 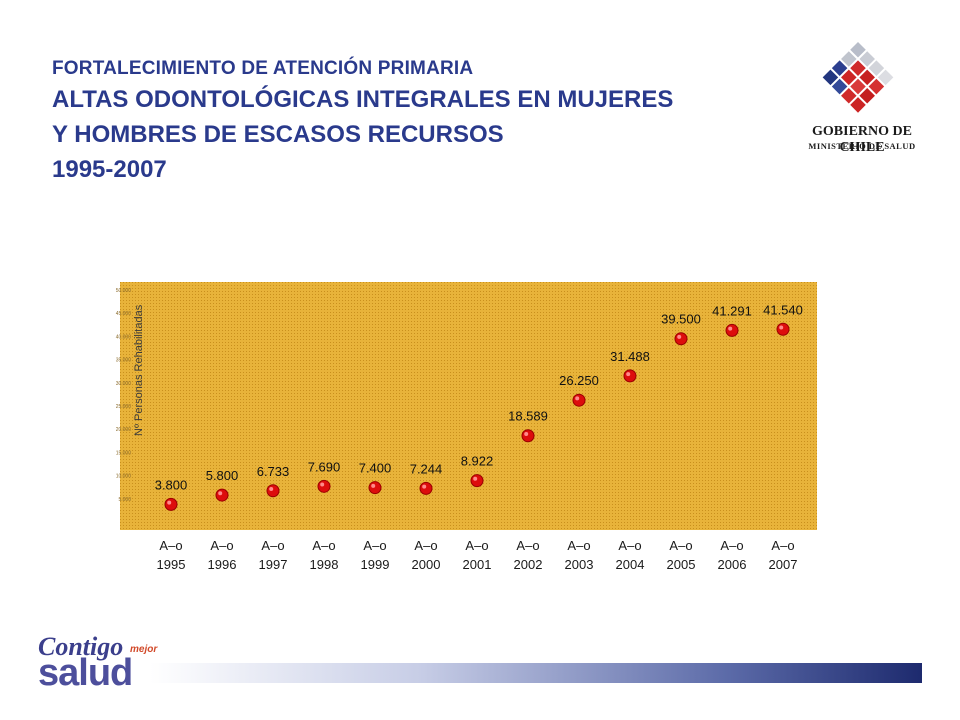 I want to click on data-point-2002, so click(x=528, y=436).